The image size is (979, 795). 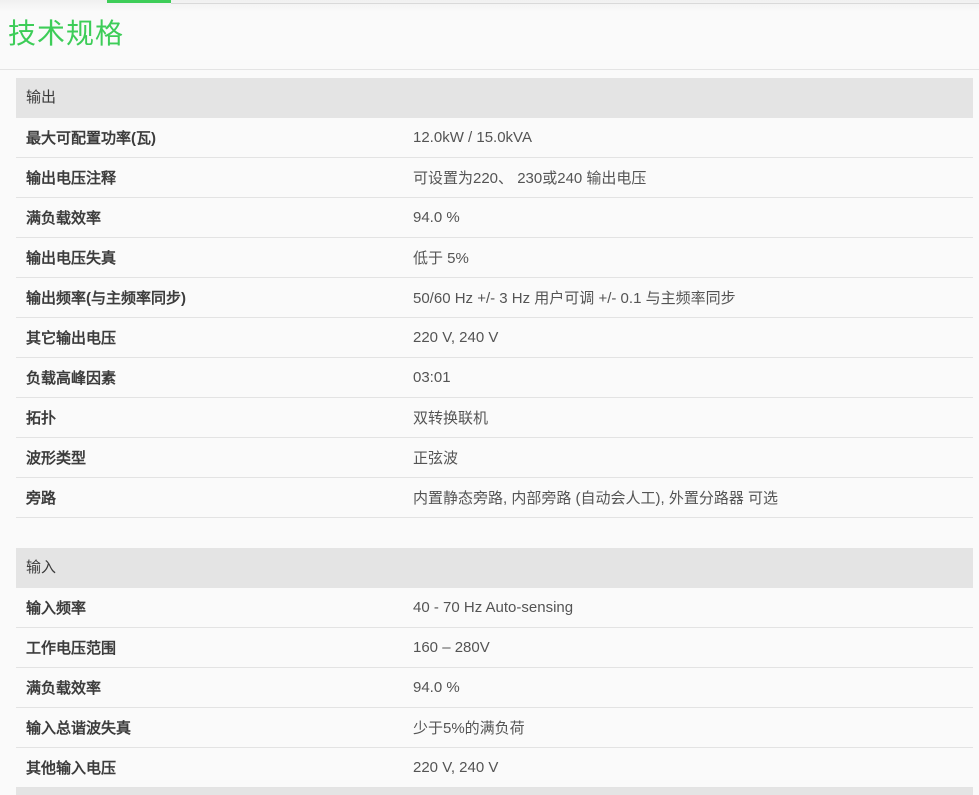 I want to click on spec-row: 其它输出电压 220 V, 240 V, so click(x=494, y=338).